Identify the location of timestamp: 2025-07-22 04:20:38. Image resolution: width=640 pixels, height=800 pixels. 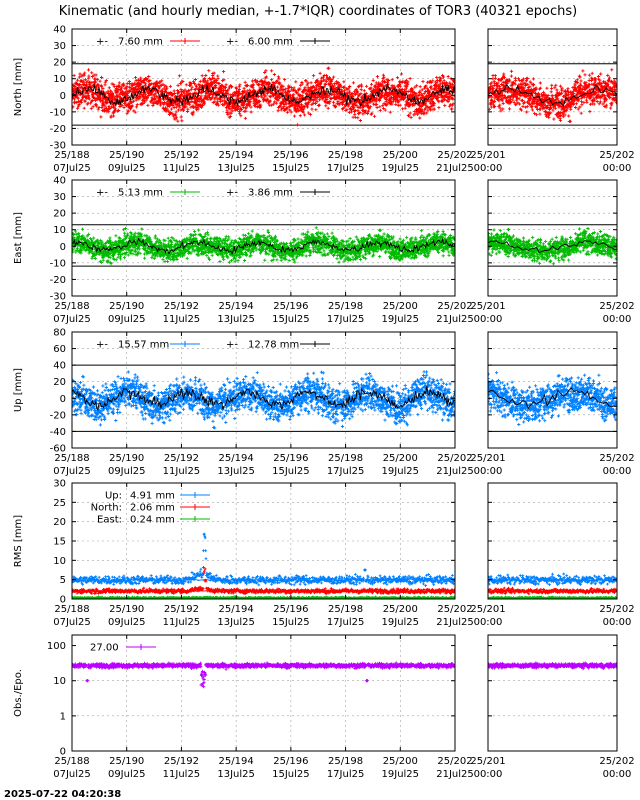
(62, 794).